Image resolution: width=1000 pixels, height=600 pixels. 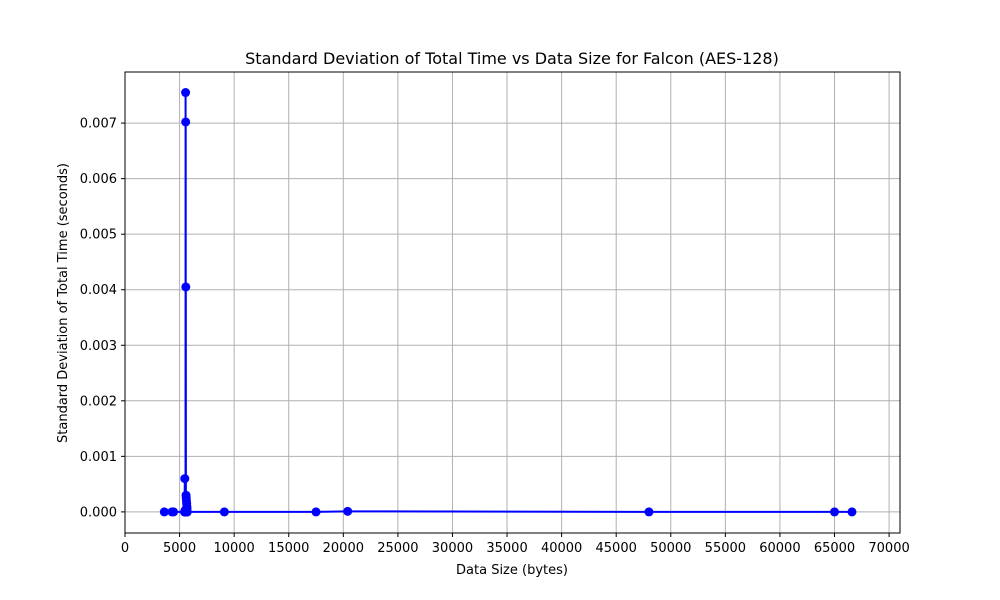 I want to click on x-tick-label: 65000, so click(x=834, y=548).